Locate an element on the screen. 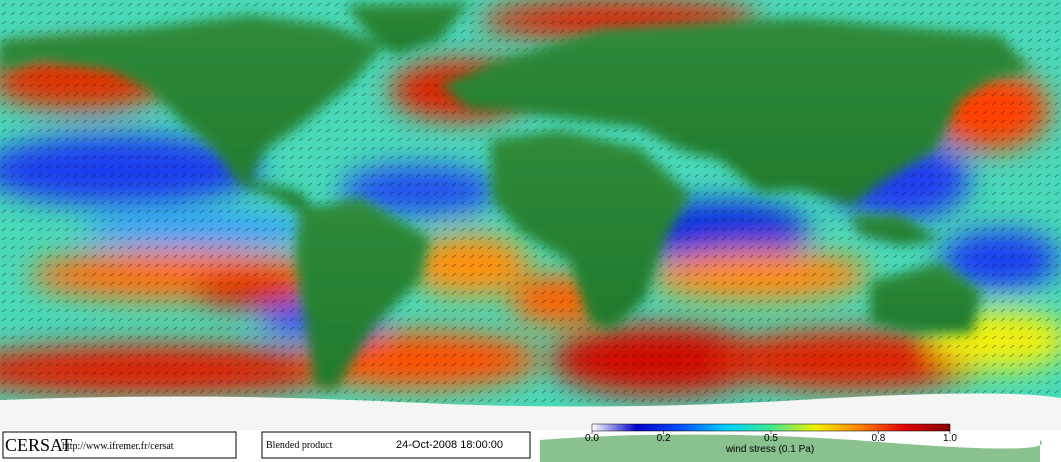 Image resolution: width=1061 pixels, height=462 pixels. colorbar-tick-label: 0.8 is located at coordinates (878, 438).